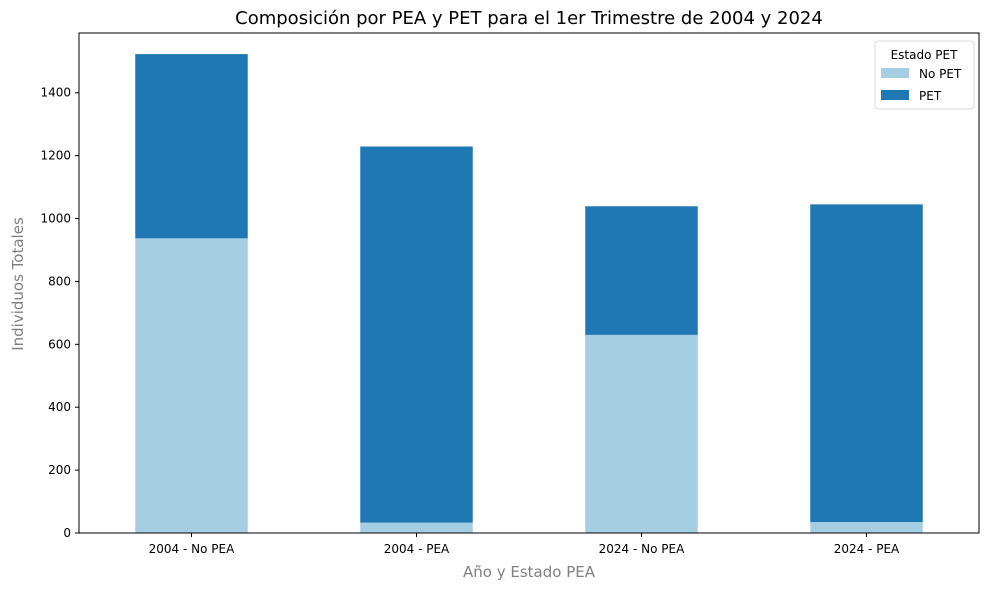  I want to click on y-tick-label: 200, so click(59, 470).